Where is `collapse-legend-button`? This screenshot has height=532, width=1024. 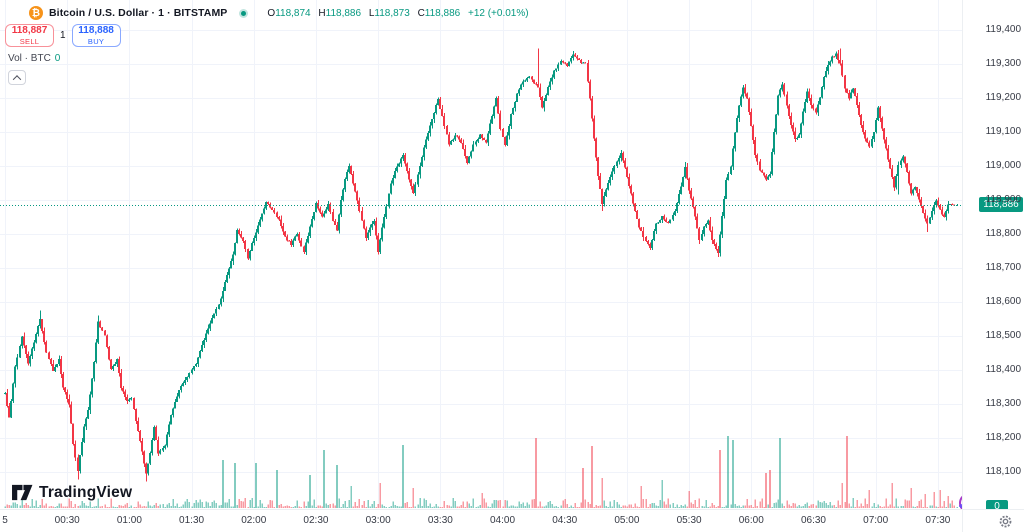 collapse-legend-button is located at coordinates (17, 77).